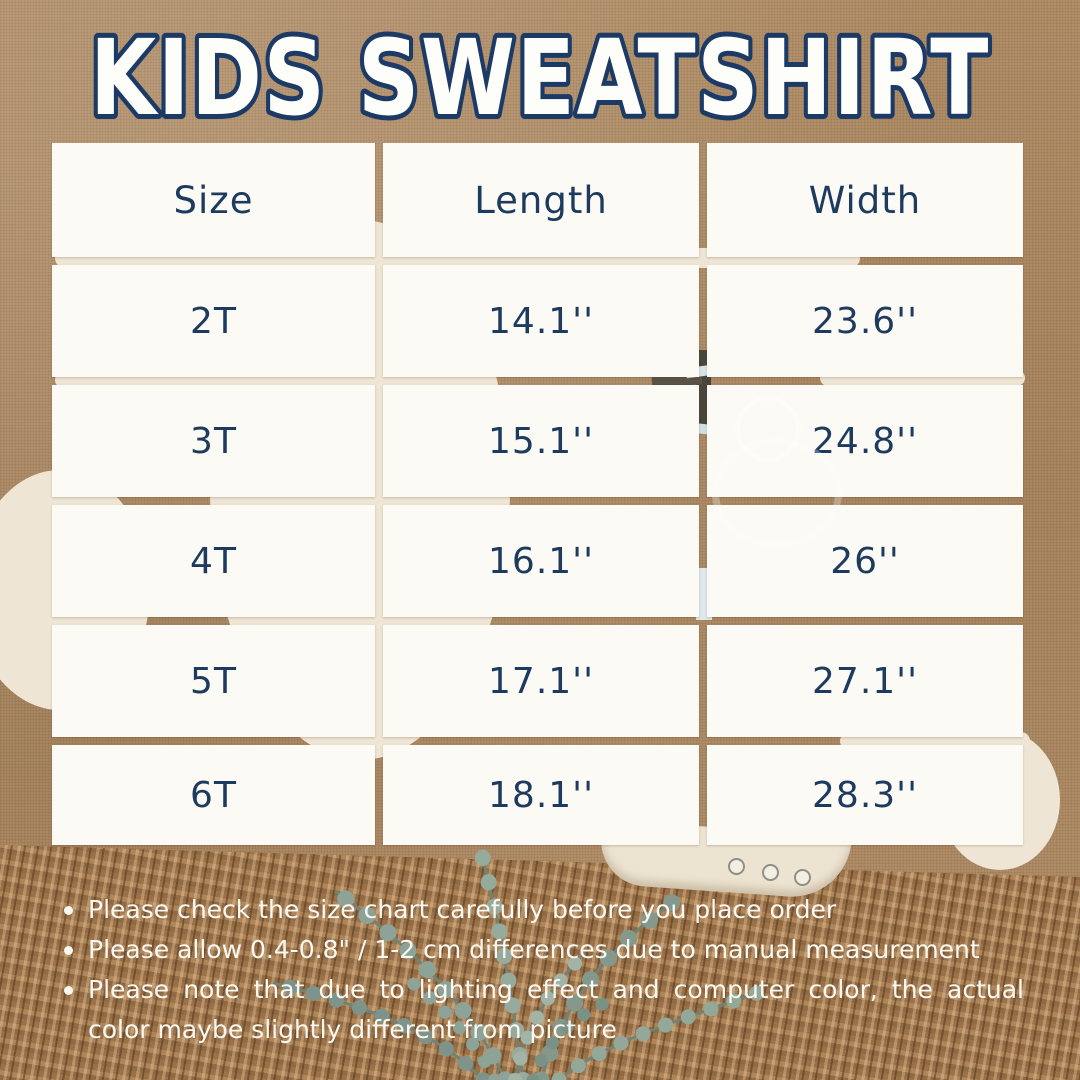 This screenshot has height=1080, width=1080. I want to click on cell-width-6t: 28.3'', so click(865, 795).